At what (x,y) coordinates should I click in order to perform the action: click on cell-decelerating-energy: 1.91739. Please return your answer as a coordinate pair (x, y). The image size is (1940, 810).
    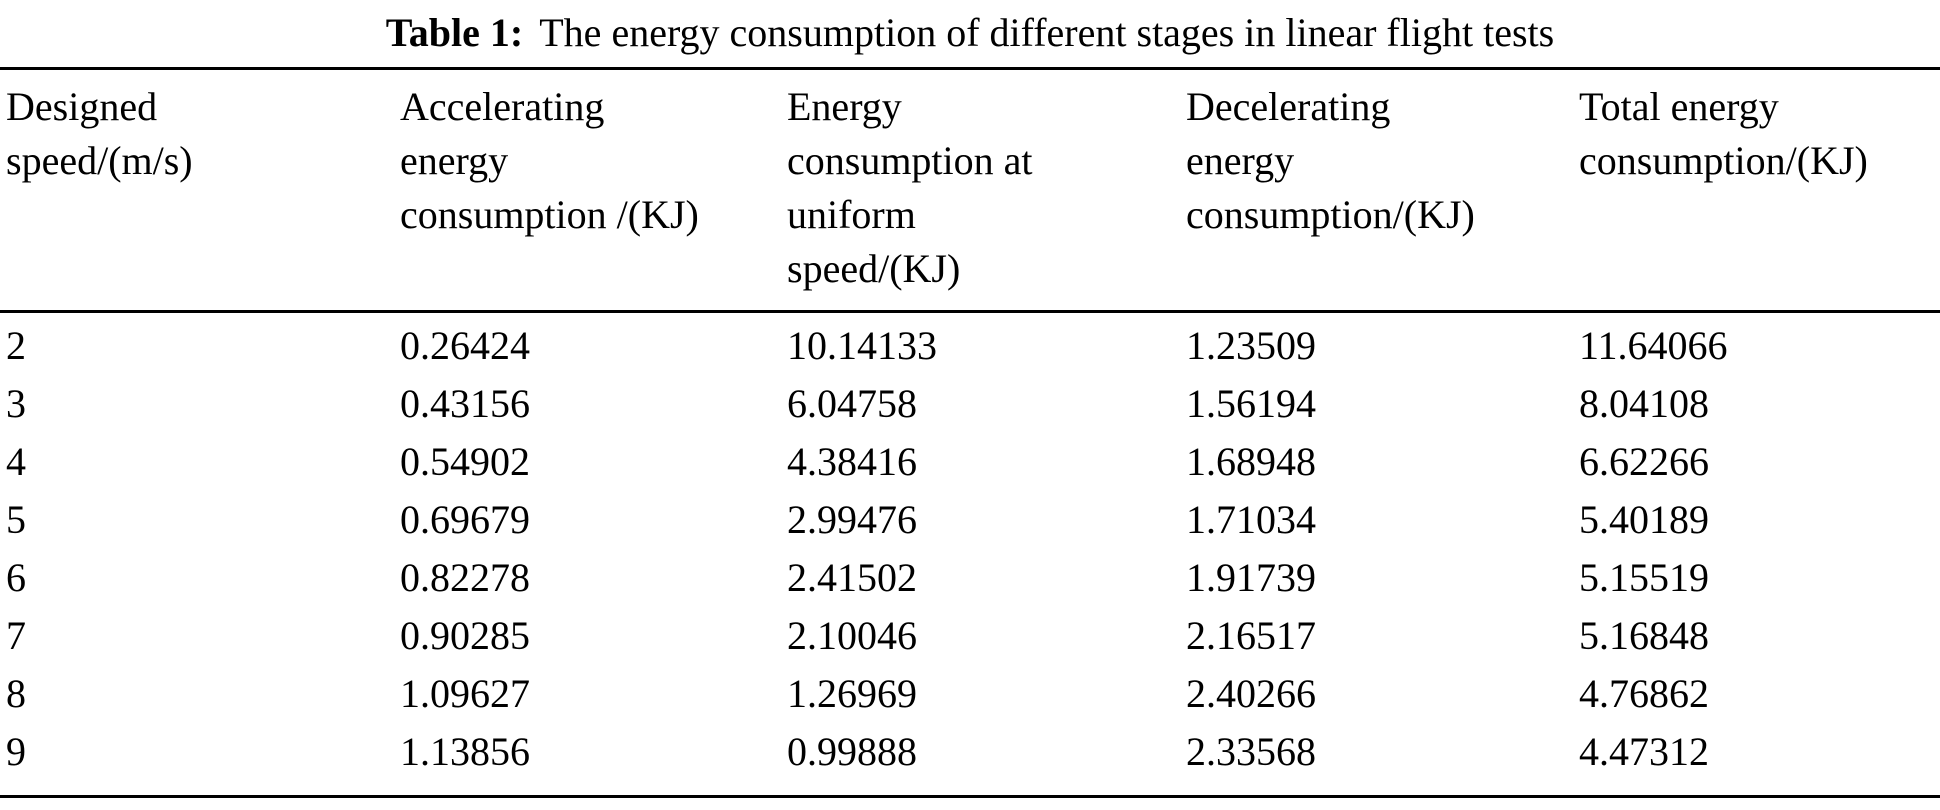
    Looking at the image, I should click on (1251, 577).